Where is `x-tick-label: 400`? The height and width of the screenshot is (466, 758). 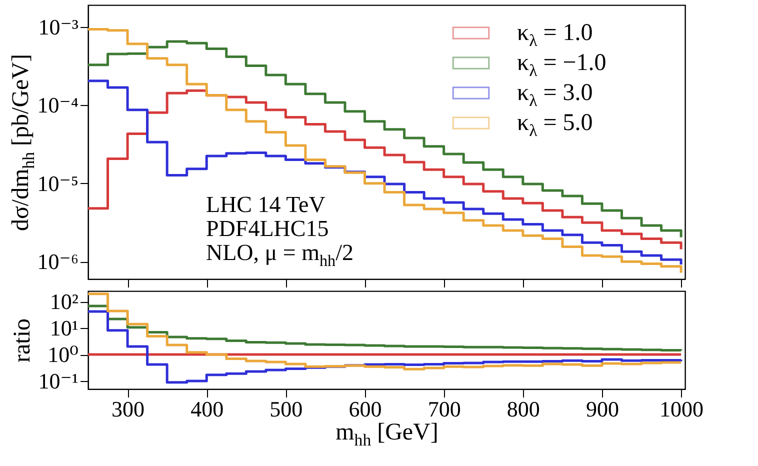
x-tick-label: 400 is located at coordinates (207, 409).